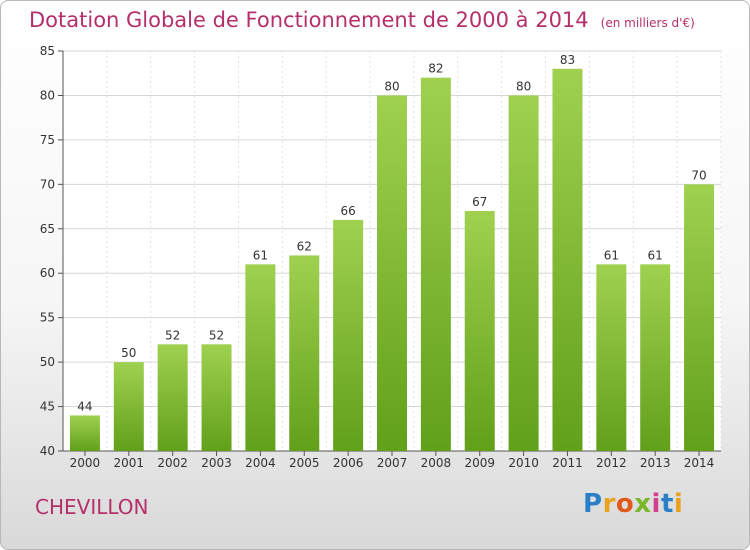 This screenshot has width=750, height=550. What do you see at coordinates (435, 69) in the screenshot?
I see `value-label: 82` at bounding box center [435, 69].